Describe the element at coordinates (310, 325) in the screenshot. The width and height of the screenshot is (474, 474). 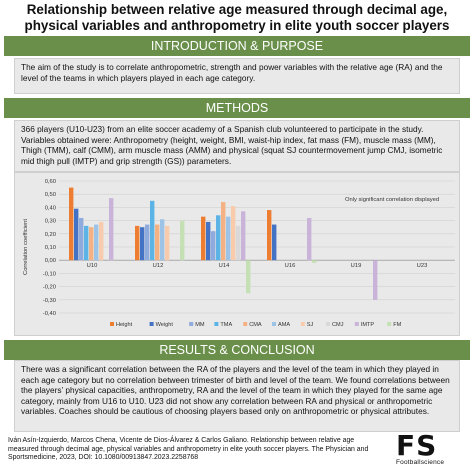
I see `legend-label-sj: SJ` at that location.